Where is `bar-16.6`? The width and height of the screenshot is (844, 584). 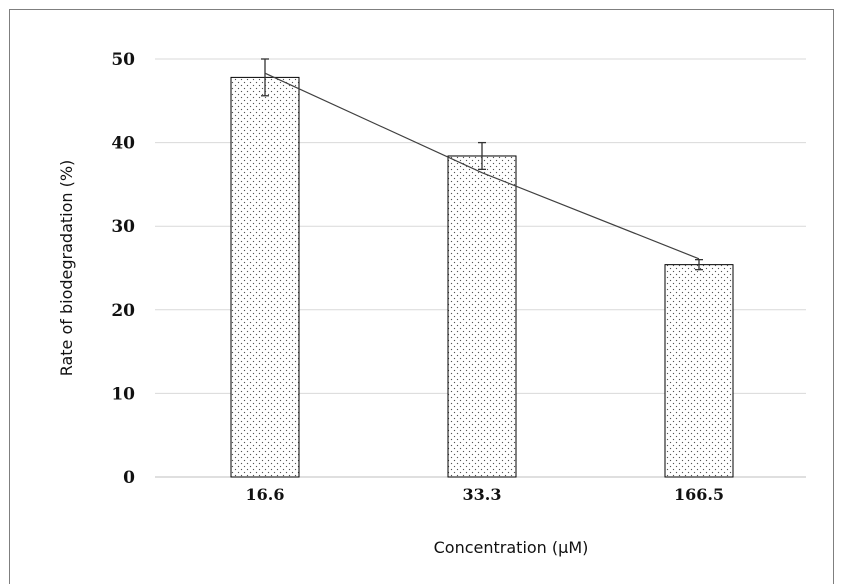
bar-16.6 is located at coordinates (265, 277).